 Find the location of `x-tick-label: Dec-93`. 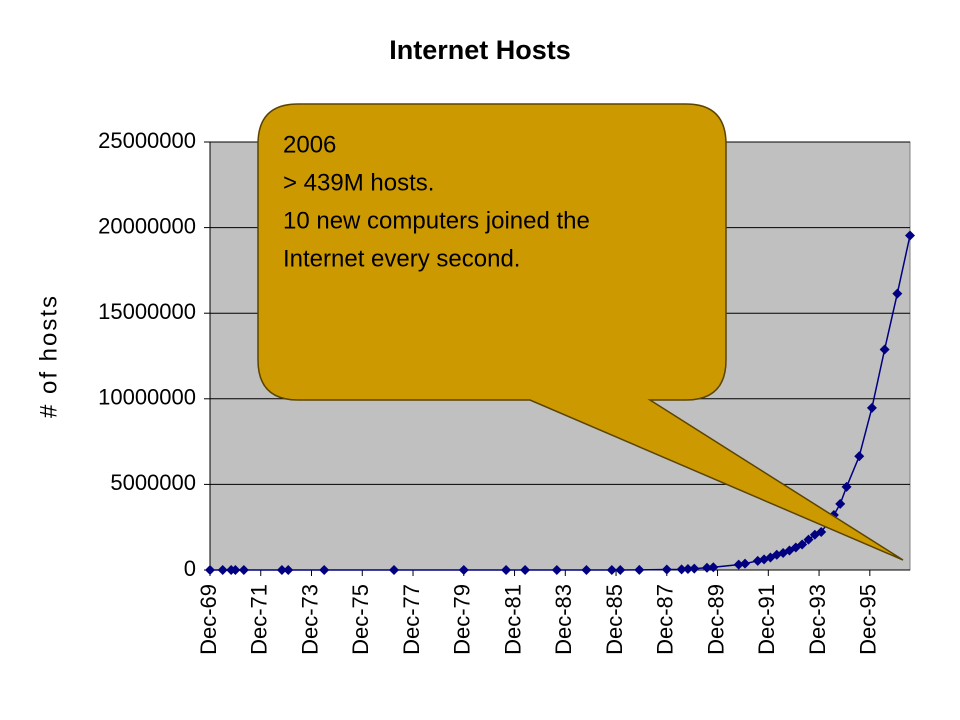

x-tick-label: Dec-93 is located at coordinates (817, 619).